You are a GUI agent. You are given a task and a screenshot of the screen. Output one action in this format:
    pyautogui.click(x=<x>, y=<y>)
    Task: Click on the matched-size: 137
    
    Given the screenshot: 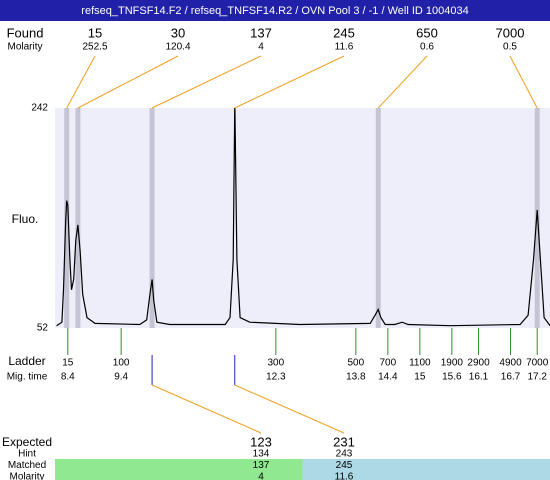 What is the action you would take?
    pyautogui.click(x=261, y=465)
    